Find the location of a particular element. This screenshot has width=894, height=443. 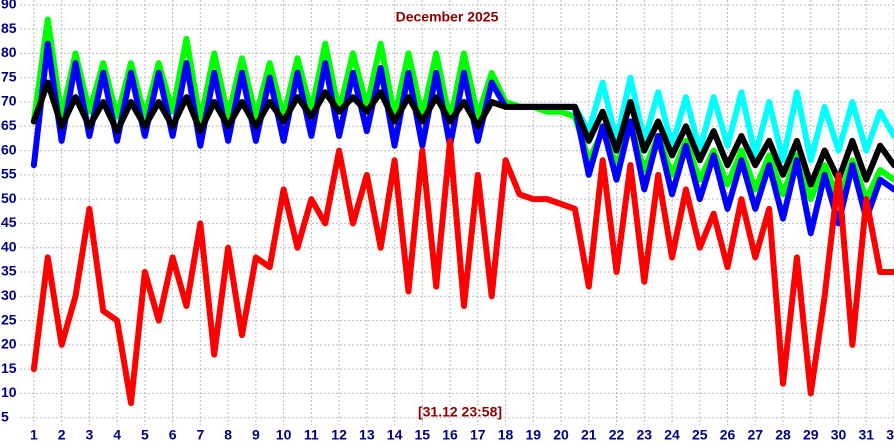

x-tick-label: 11 is located at coordinates (311, 435).